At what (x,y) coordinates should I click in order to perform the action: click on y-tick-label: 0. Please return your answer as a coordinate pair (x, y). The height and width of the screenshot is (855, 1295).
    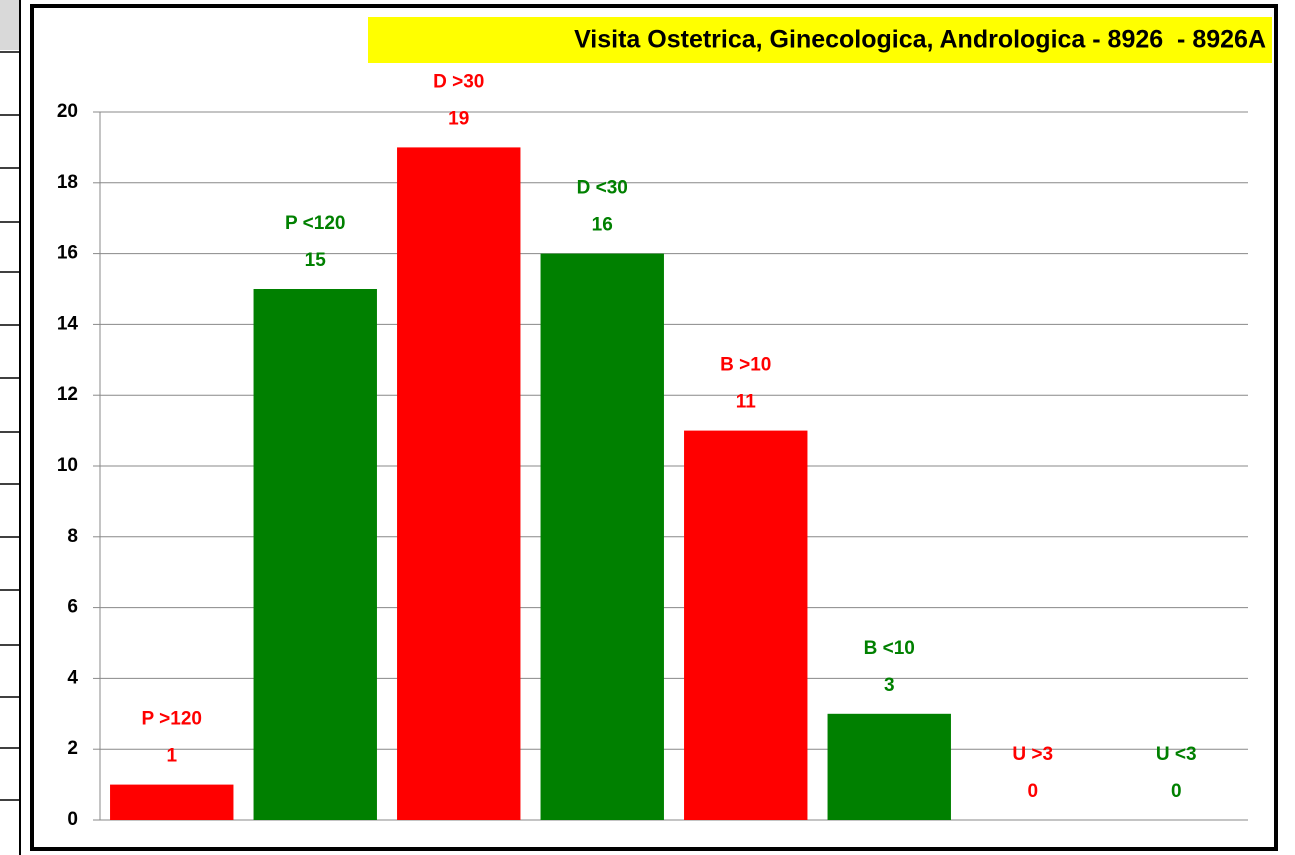
    Looking at the image, I should click on (72, 819).